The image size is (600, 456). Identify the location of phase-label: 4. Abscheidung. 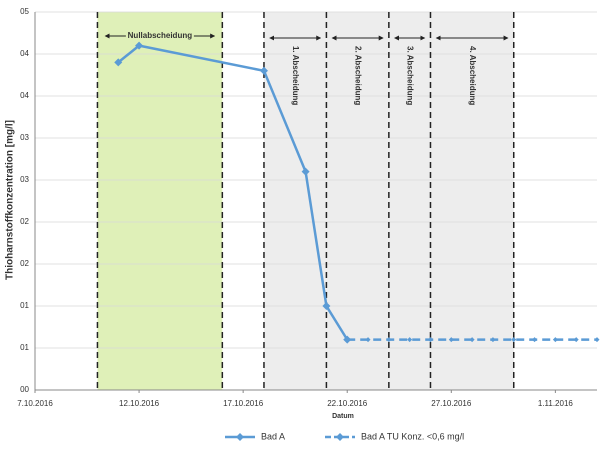
(472, 75).